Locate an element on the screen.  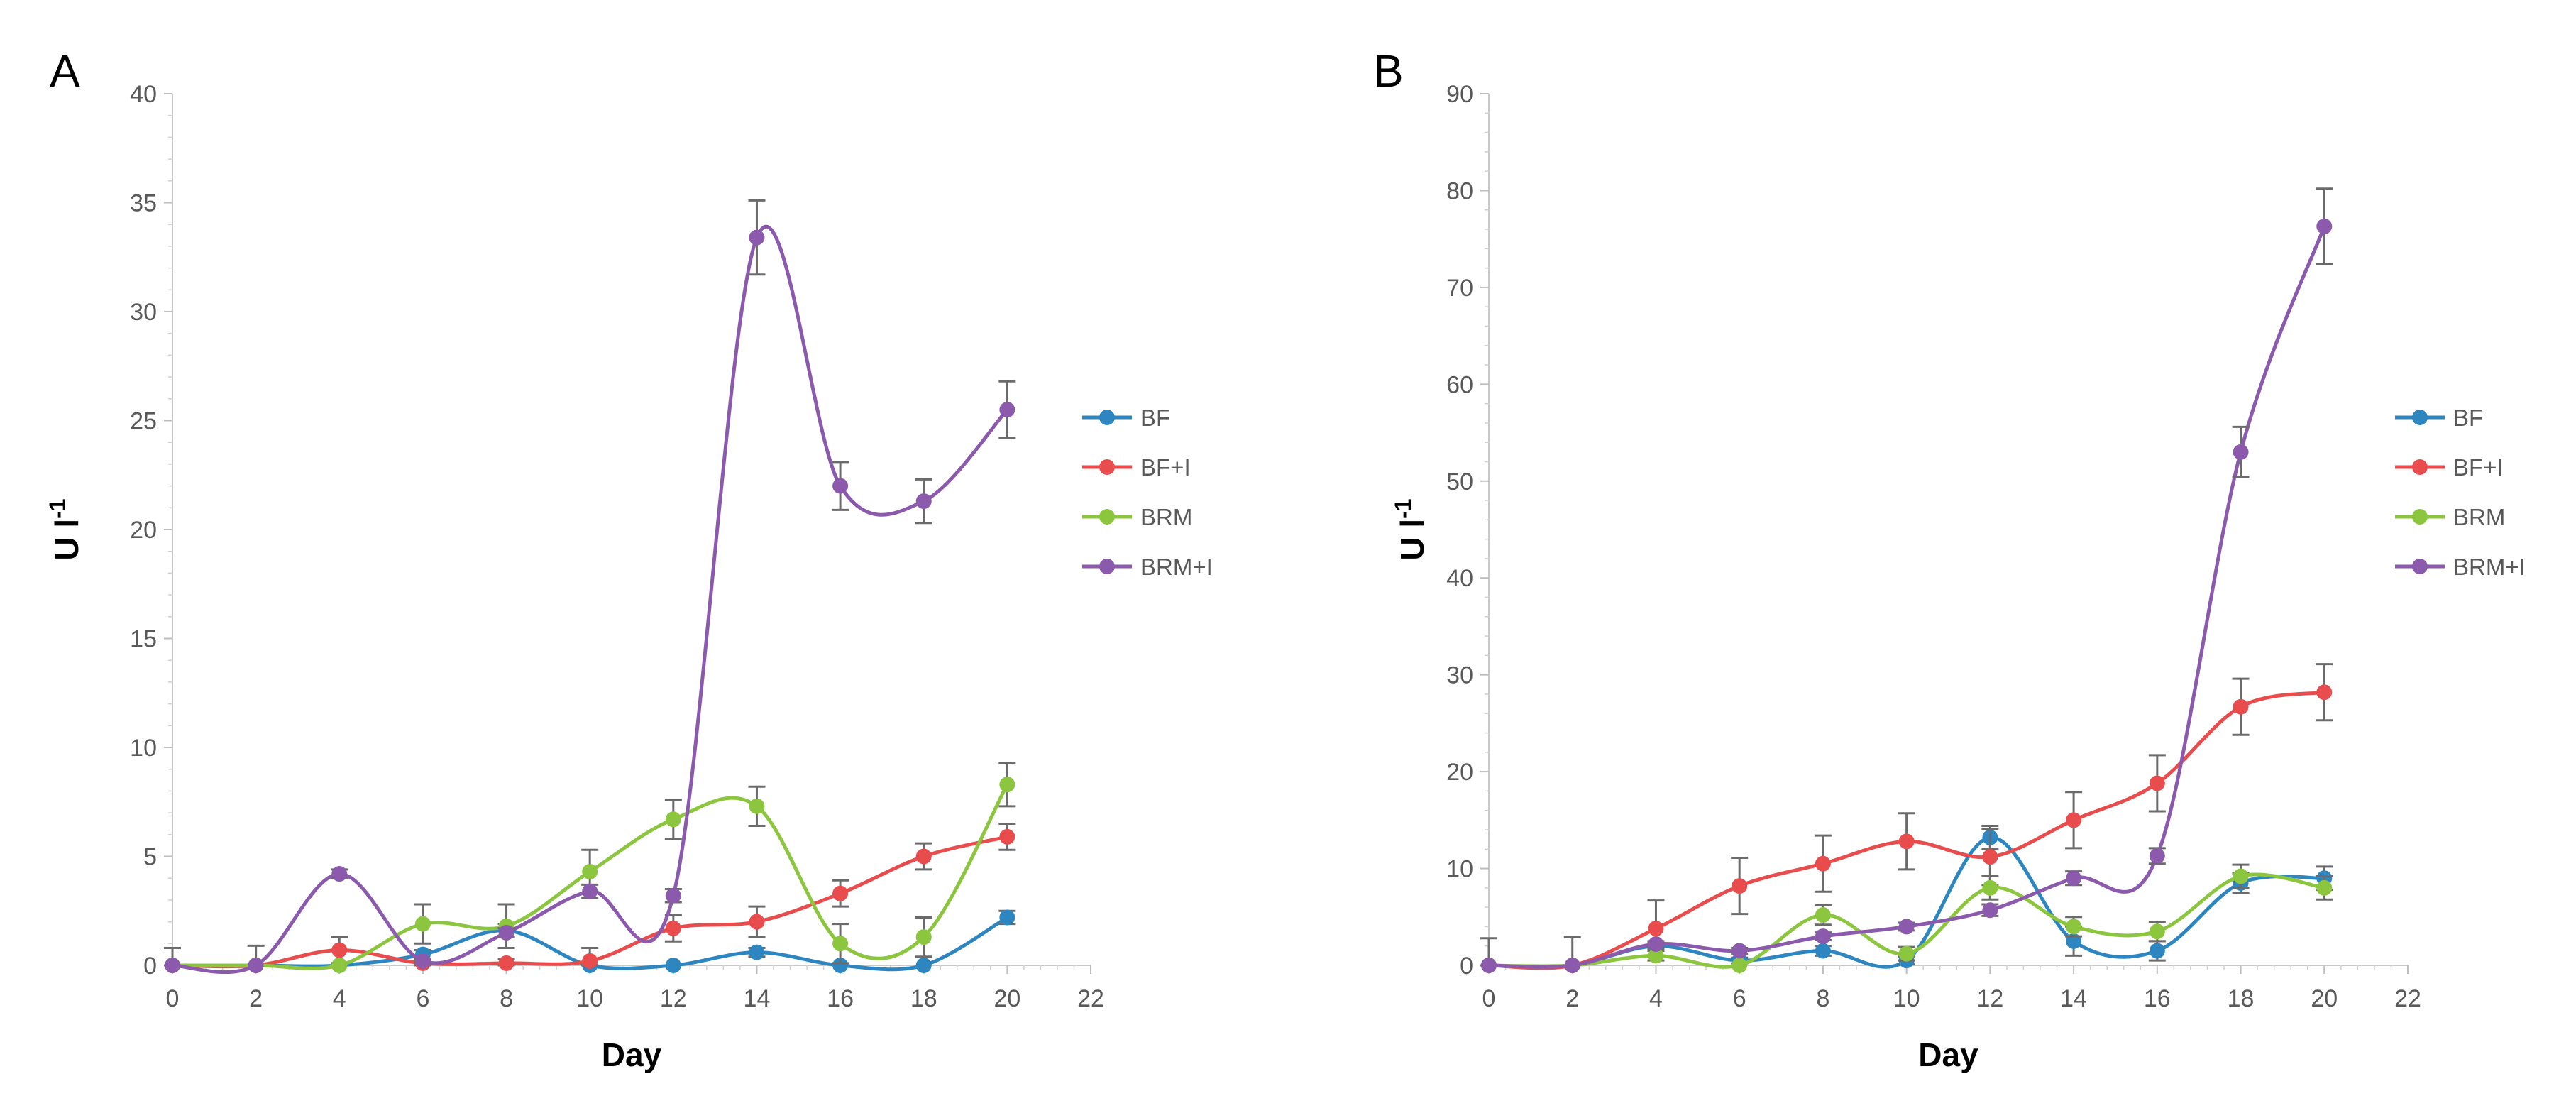
y-tick-label: 90 is located at coordinates (1459, 94).